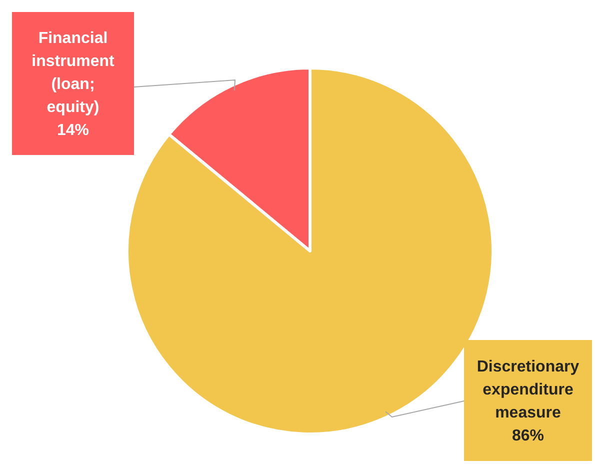 Image resolution: width=595 pixels, height=464 pixels. I want to click on slice-label: Financial instrument (loan; equity), so click(74, 73).